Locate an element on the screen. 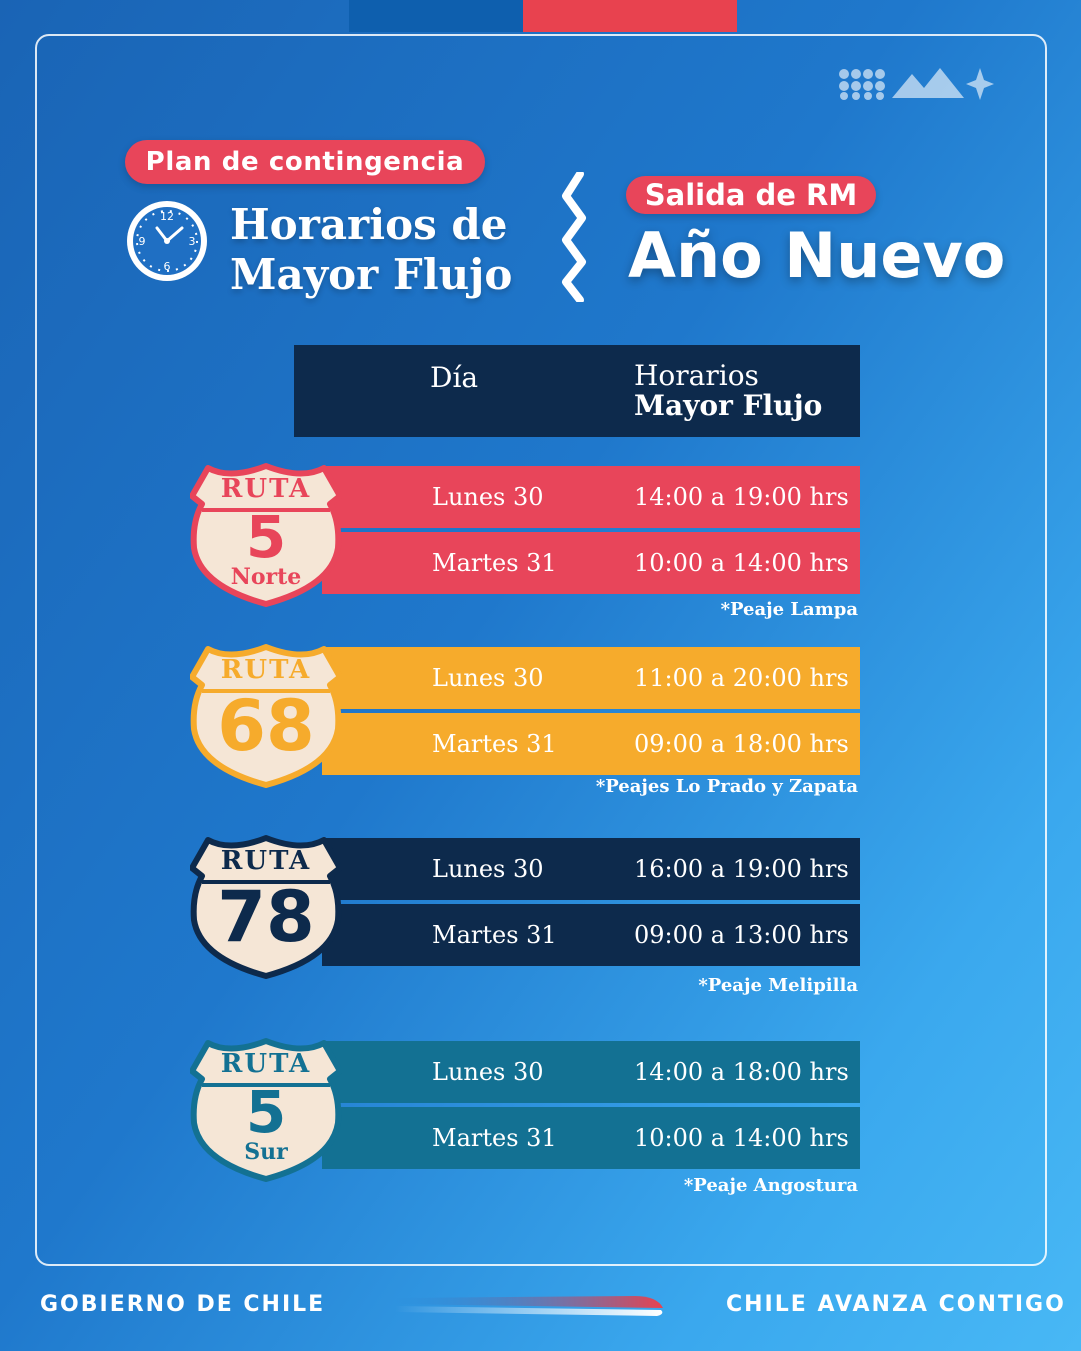 This screenshot has height=1351, width=1081. table-header: Día Horarios Mayor Flujo is located at coordinates (577, 391).